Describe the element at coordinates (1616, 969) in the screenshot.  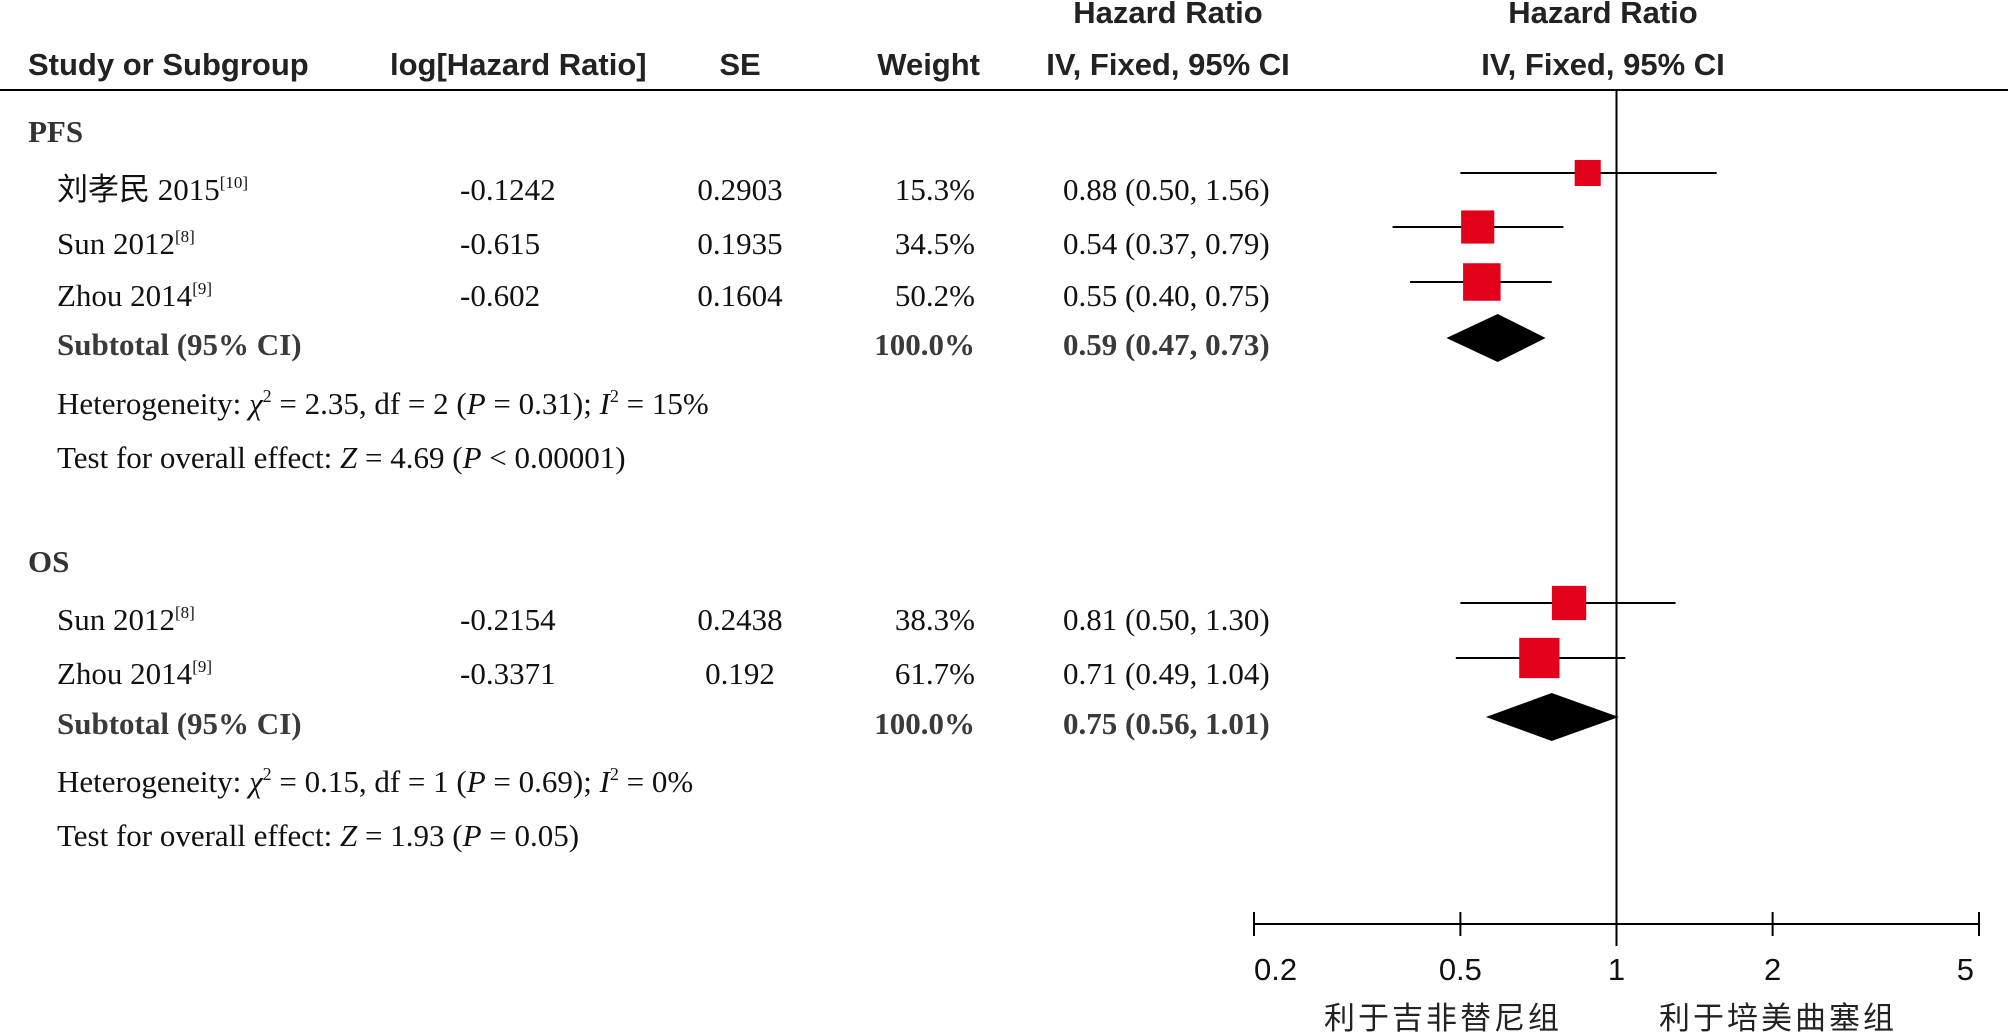
I see `x-tick-label: 1` at that location.